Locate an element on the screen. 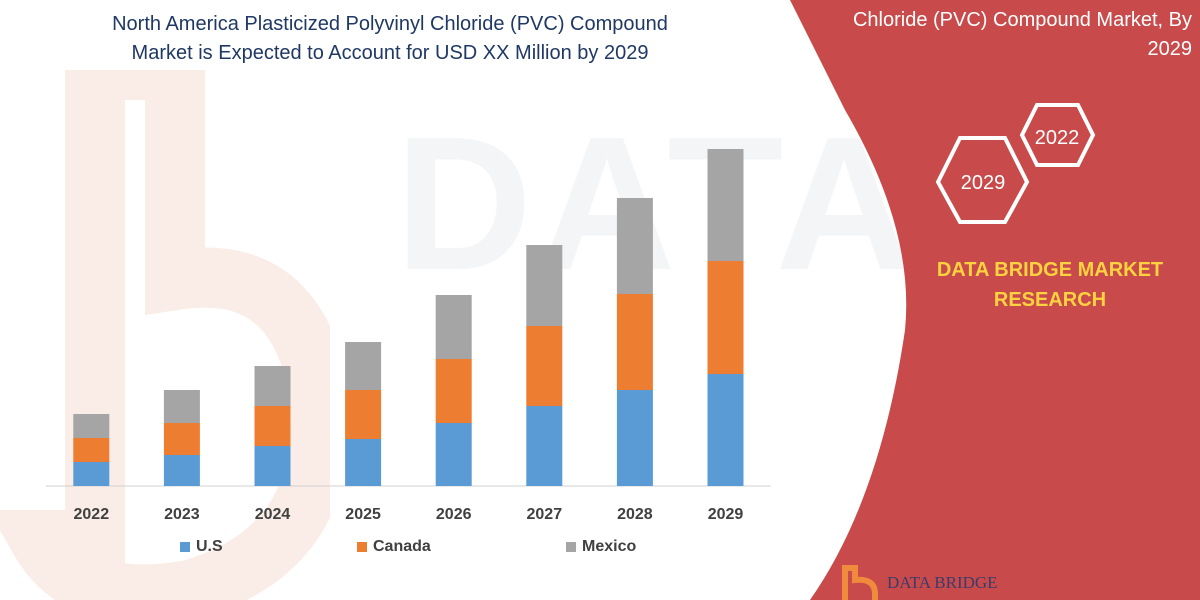 This screenshot has height=600, width=1200. hexagon-front-label: 2029 is located at coordinates (983, 183).